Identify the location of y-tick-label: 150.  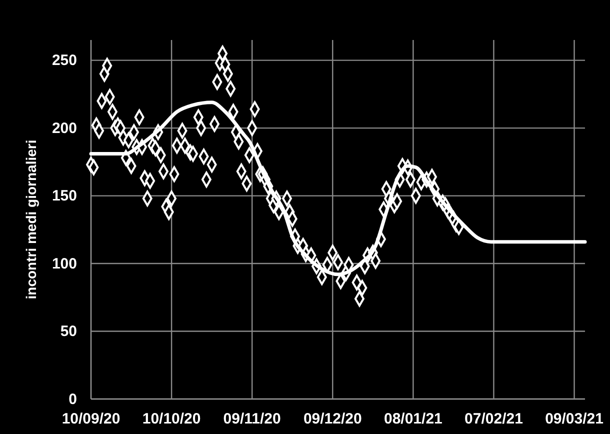
(64, 196).